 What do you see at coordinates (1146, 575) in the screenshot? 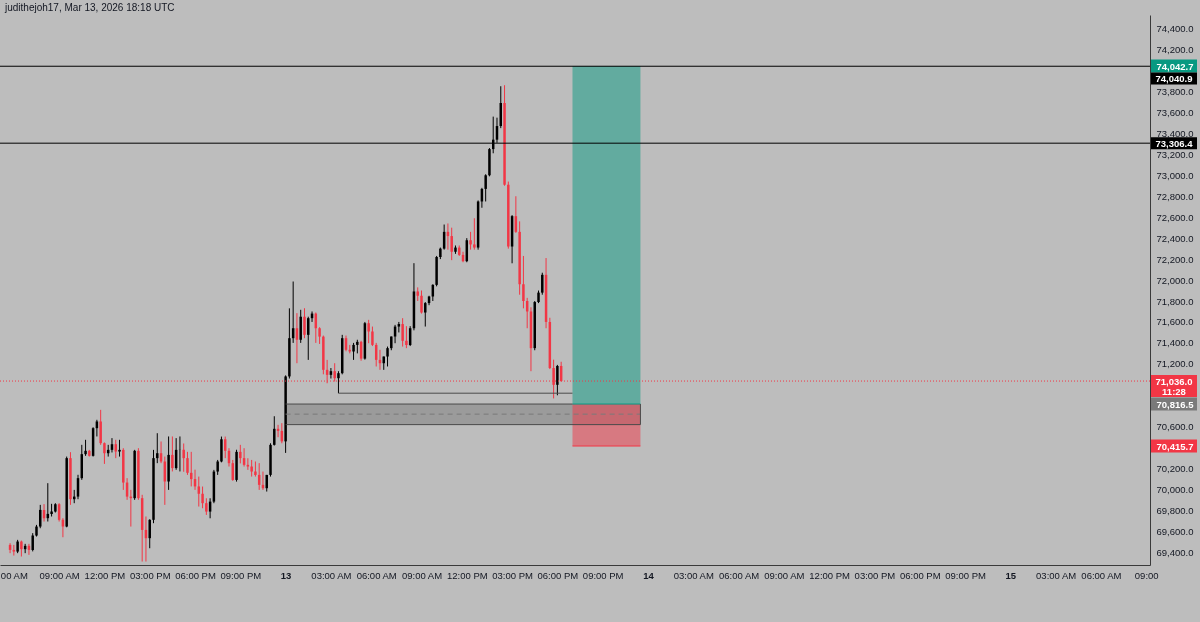
I see `x-tick-label: 09:00` at bounding box center [1146, 575].